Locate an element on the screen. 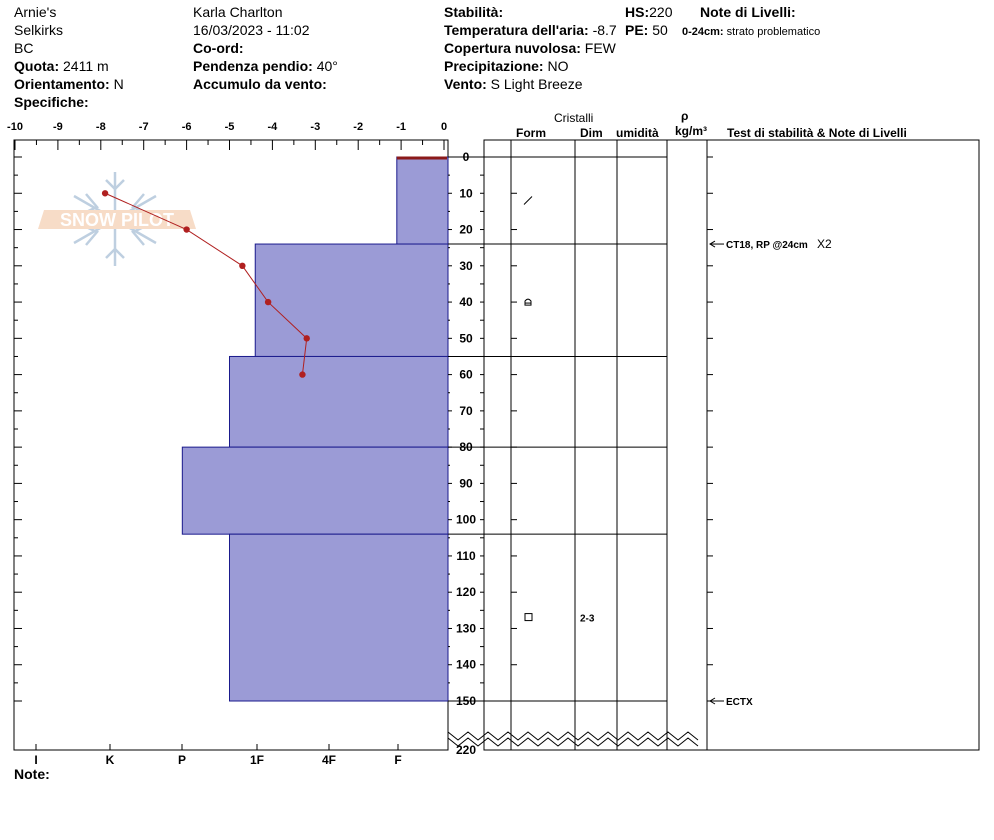 Image resolution: width=994 pixels, height=840 pixels. hs-row: HS:220 is located at coordinates (648, 12).